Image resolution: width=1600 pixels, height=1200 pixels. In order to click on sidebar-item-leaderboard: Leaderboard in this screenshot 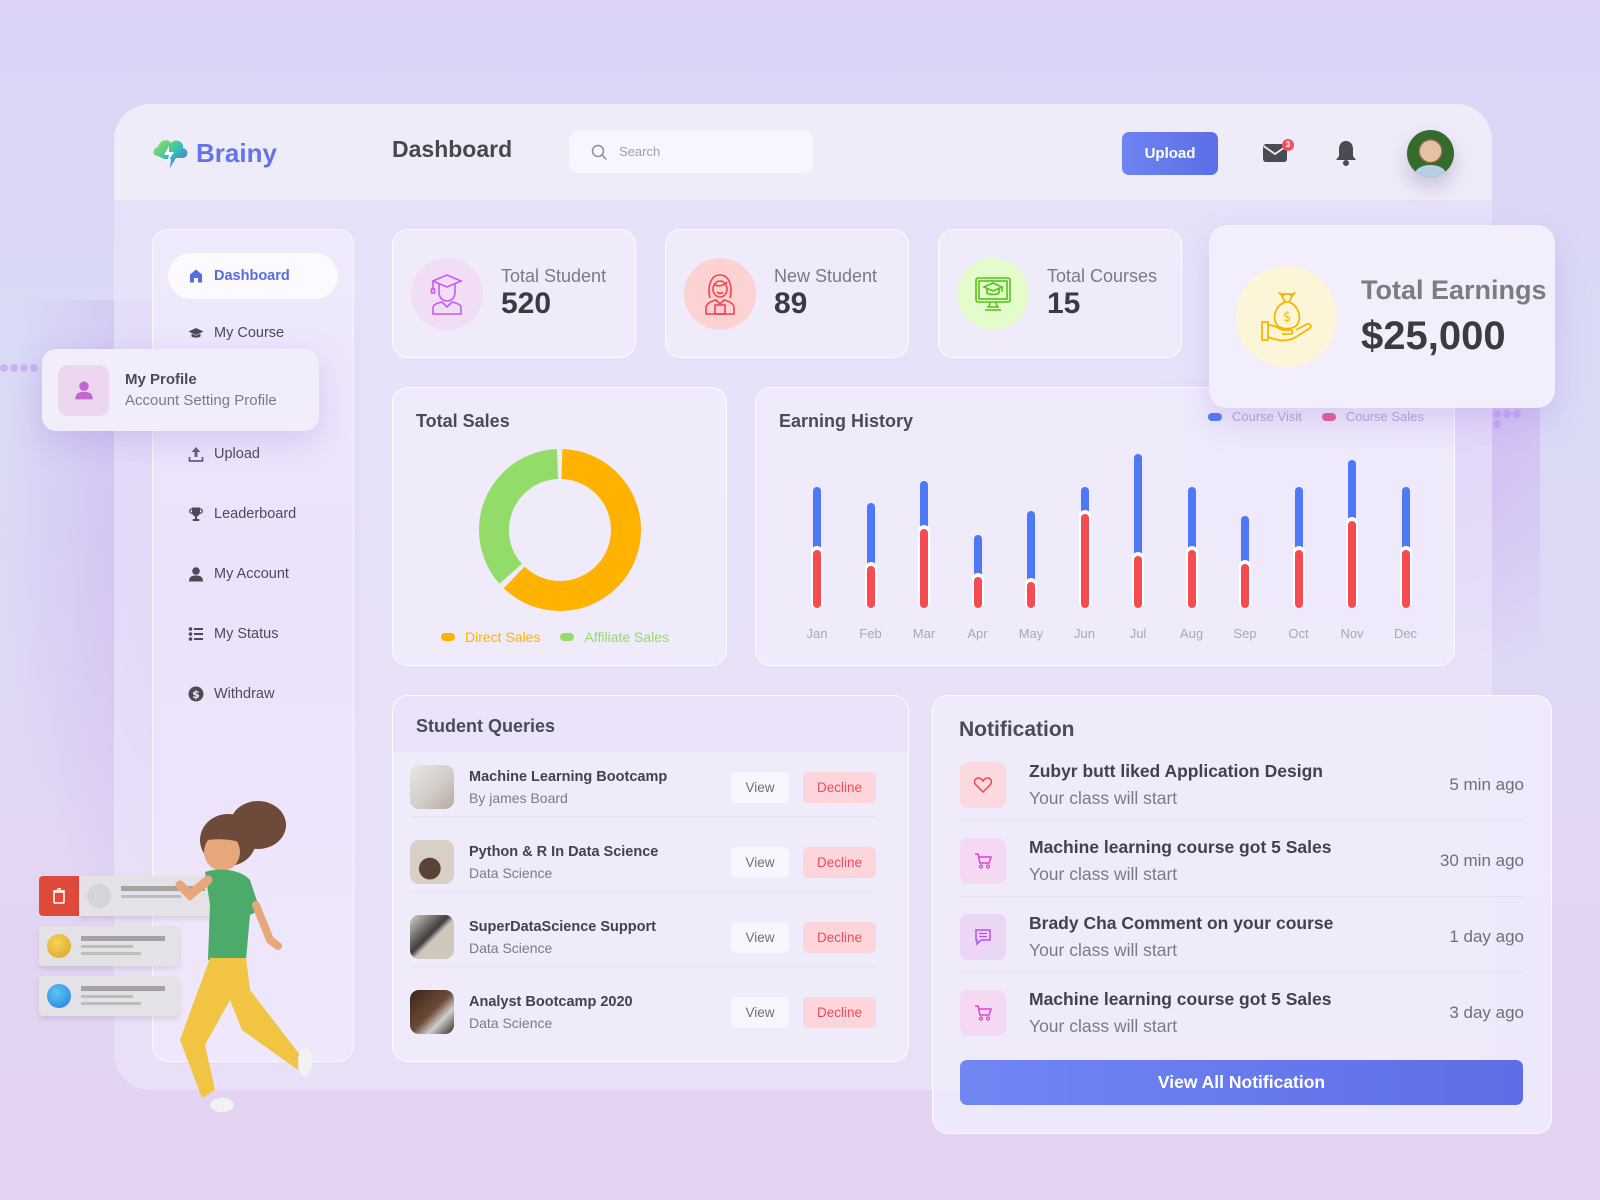, I will do `click(253, 514)`.